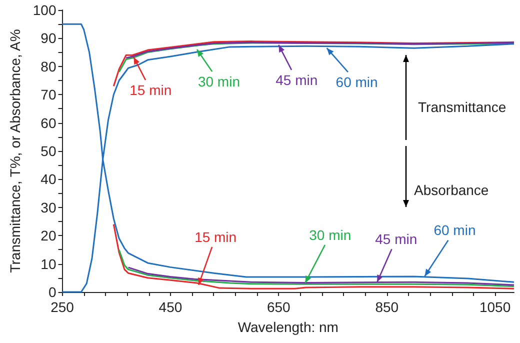  I want to click on x-tick-label: 450, so click(170, 307).